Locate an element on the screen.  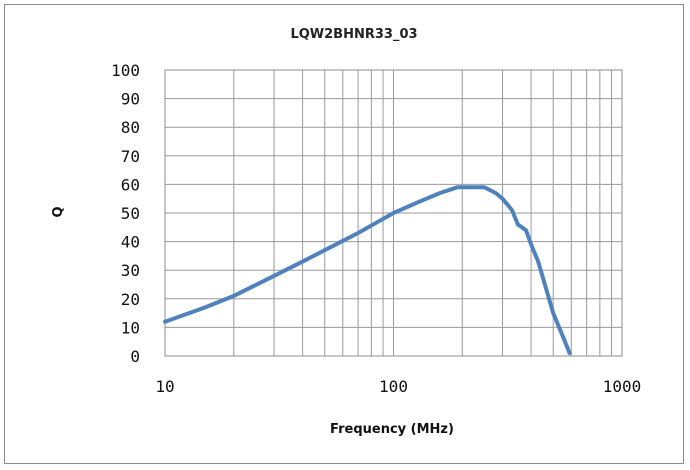
y-tick-label: 50 is located at coordinates (130, 213).